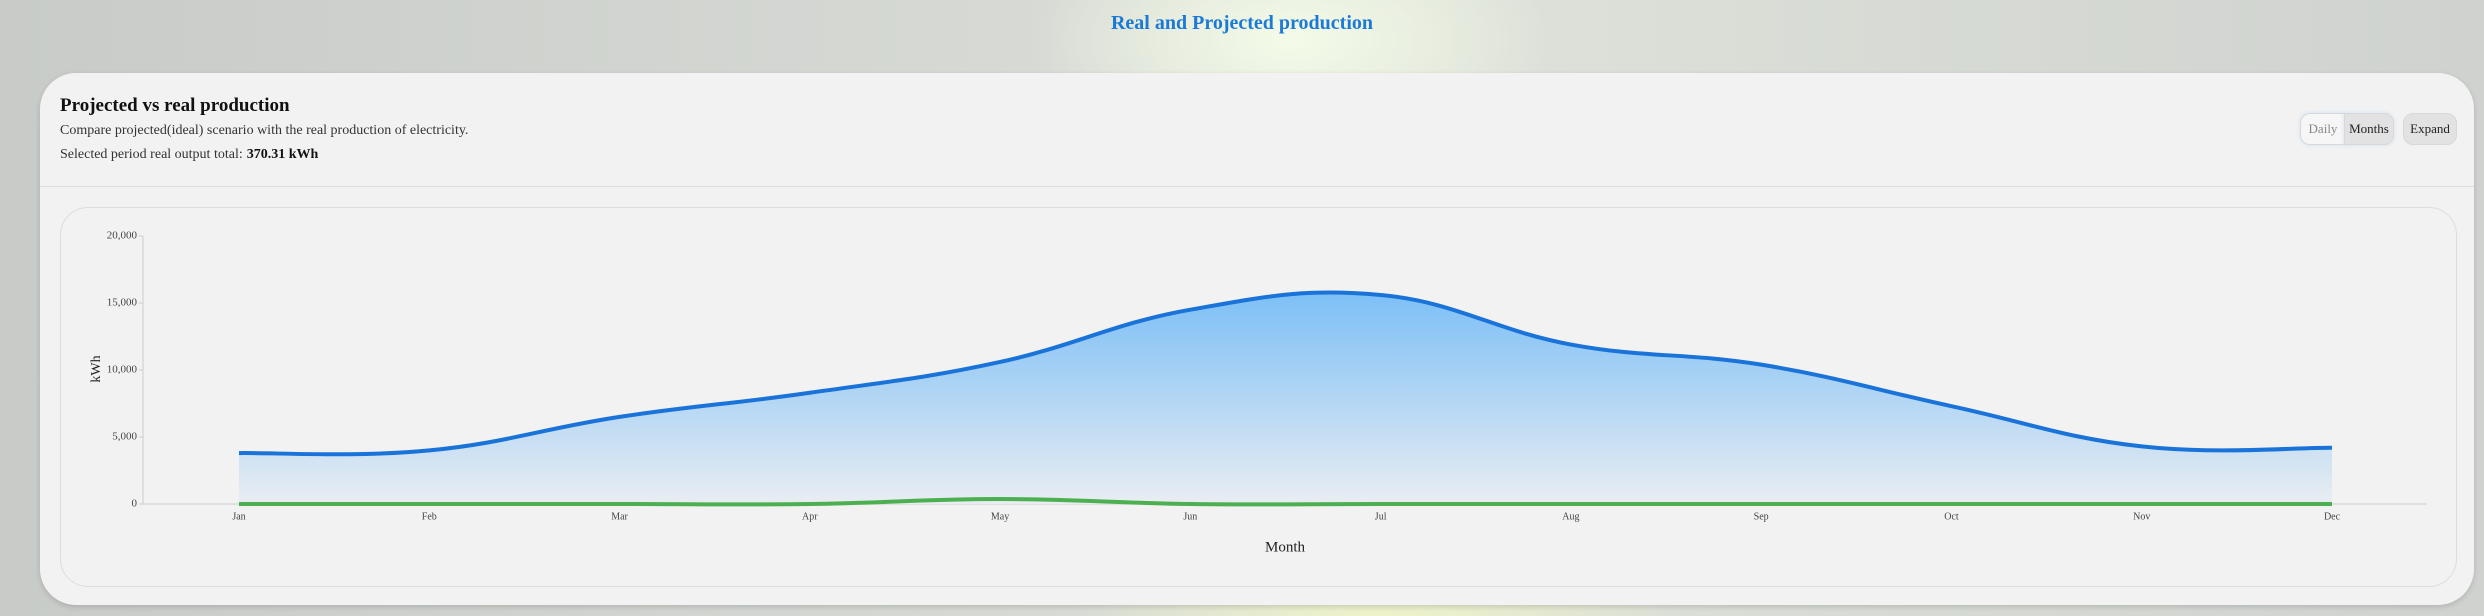 The width and height of the screenshot is (2484, 616). What do you see at coordinates (1381, 516) in the screenshot?
I see `x-tick-label: Jul` at bounding box center [1381, 516].